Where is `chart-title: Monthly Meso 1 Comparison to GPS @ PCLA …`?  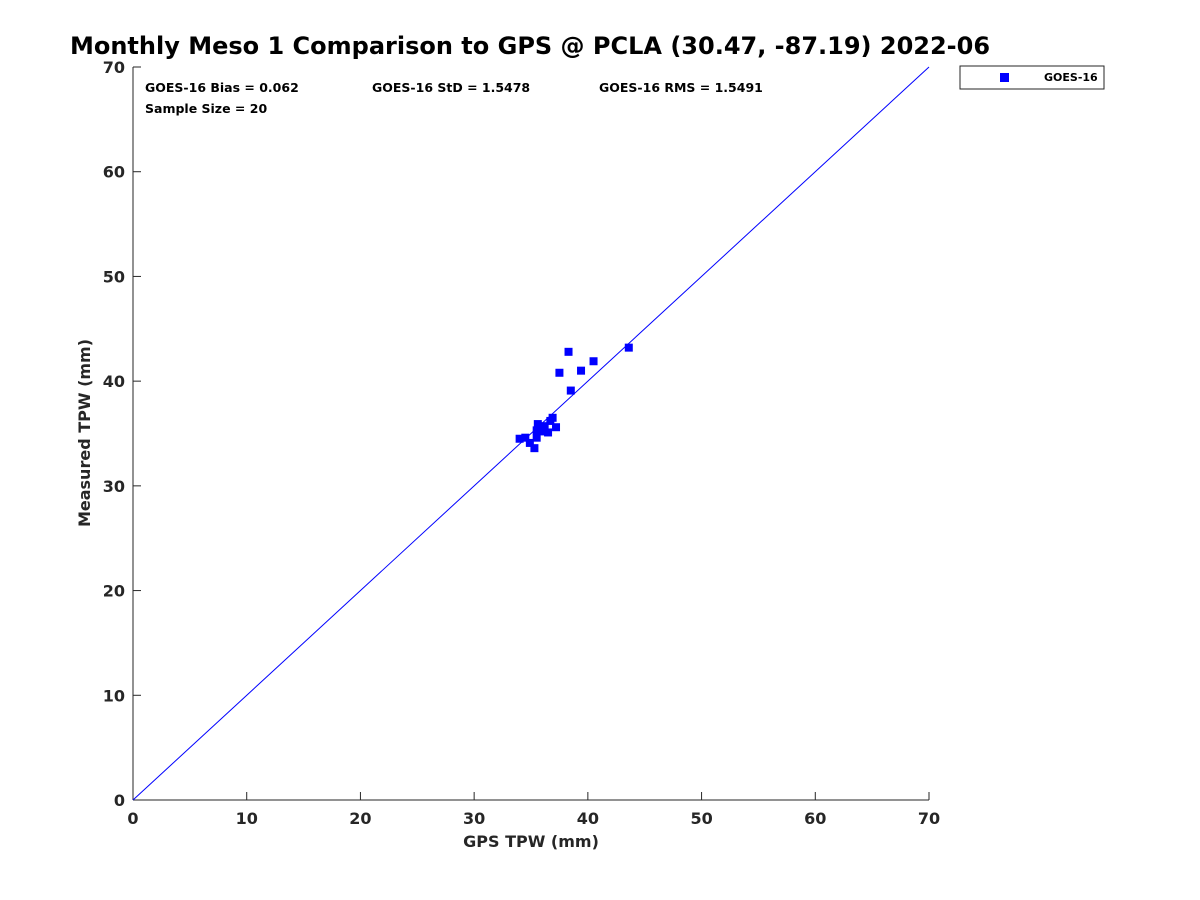 chart-title: Monthly Meso 1 Comparison to GPS @ PCLA … is located at coordinates (530, 46).